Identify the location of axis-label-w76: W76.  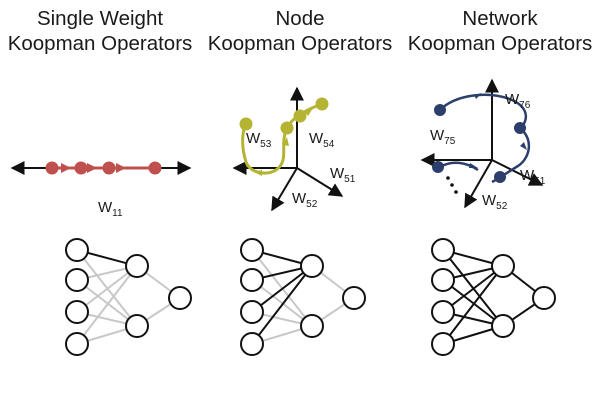
(518, 101).